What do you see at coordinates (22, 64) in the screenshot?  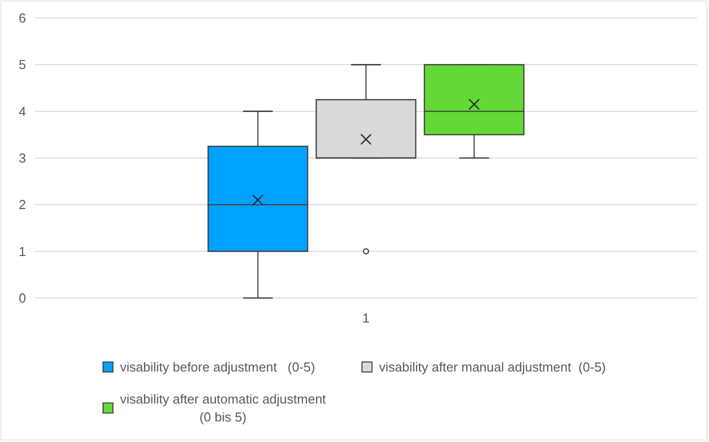 I see `y-tick-label: 5` at bounding box center [22, 64].